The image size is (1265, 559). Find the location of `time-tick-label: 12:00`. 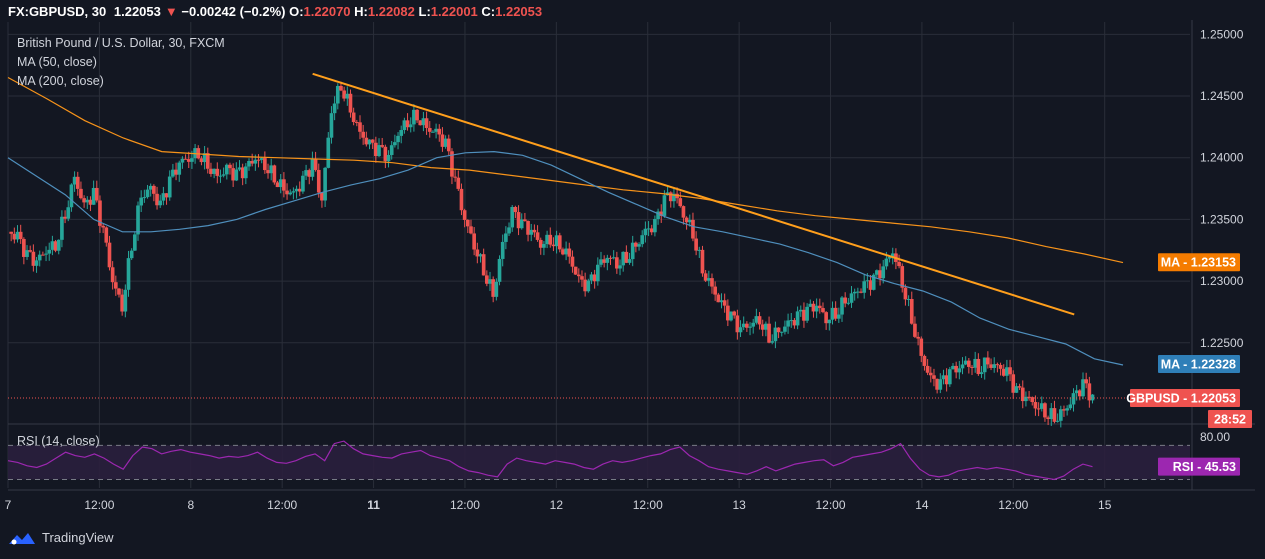

time-tick-label: 12:00 is located at coordinates (648, 505).